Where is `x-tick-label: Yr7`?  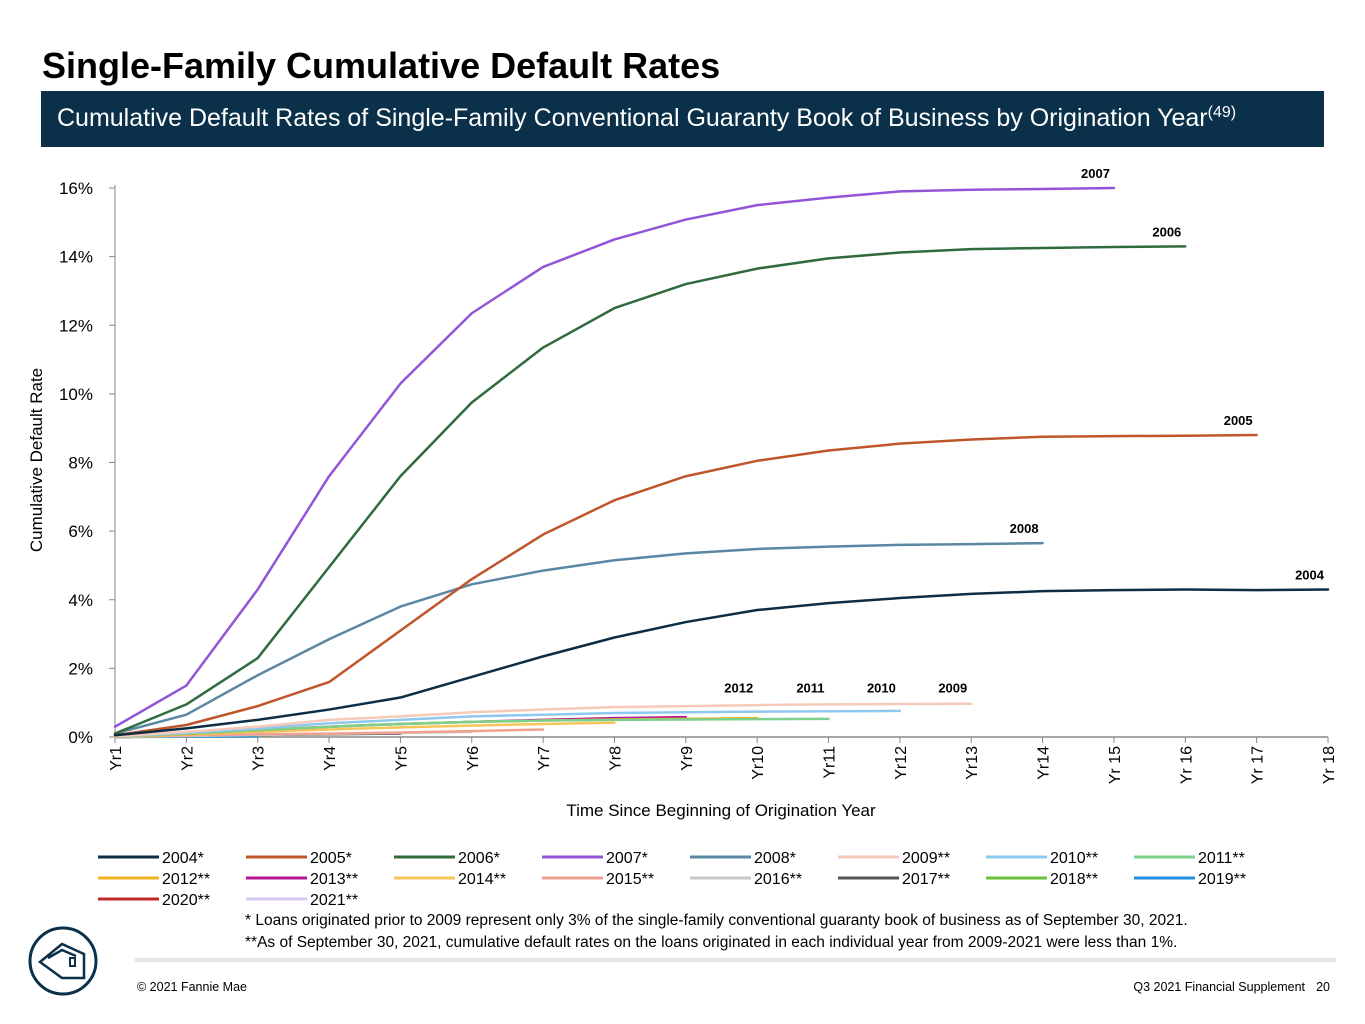 x-tick-label: Yr7 is located at coordinates (544, 758).